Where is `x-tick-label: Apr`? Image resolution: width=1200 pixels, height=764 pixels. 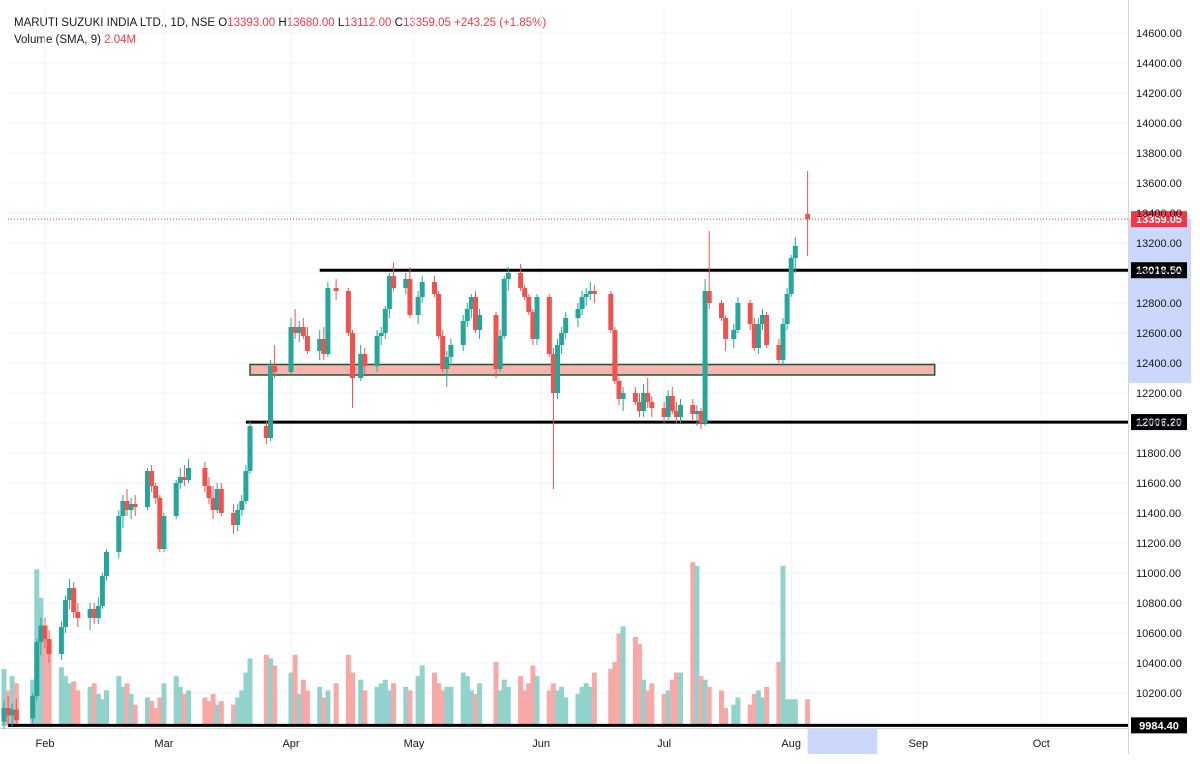
x-tick-label: Apr is located at coordinates (290, 744).